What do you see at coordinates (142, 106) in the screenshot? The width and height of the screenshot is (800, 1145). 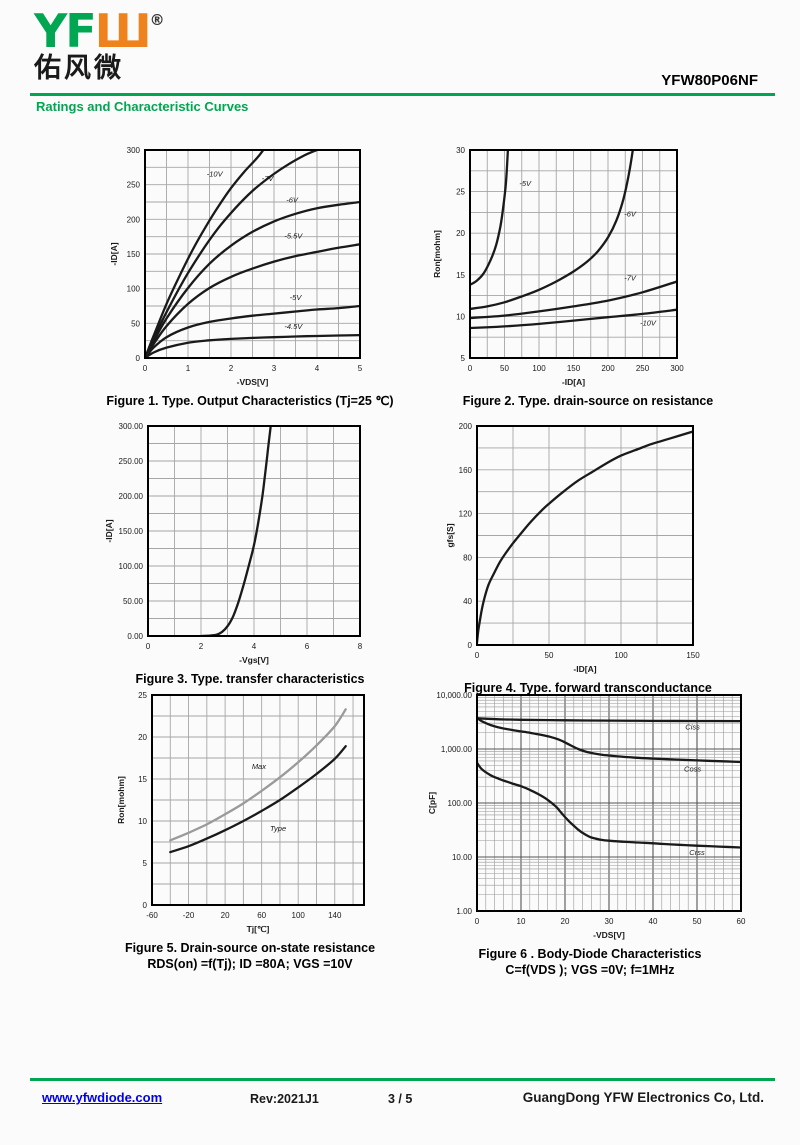 I see `page-title: Ratings and Characteristic Curves` at bounding box center [142, 106].